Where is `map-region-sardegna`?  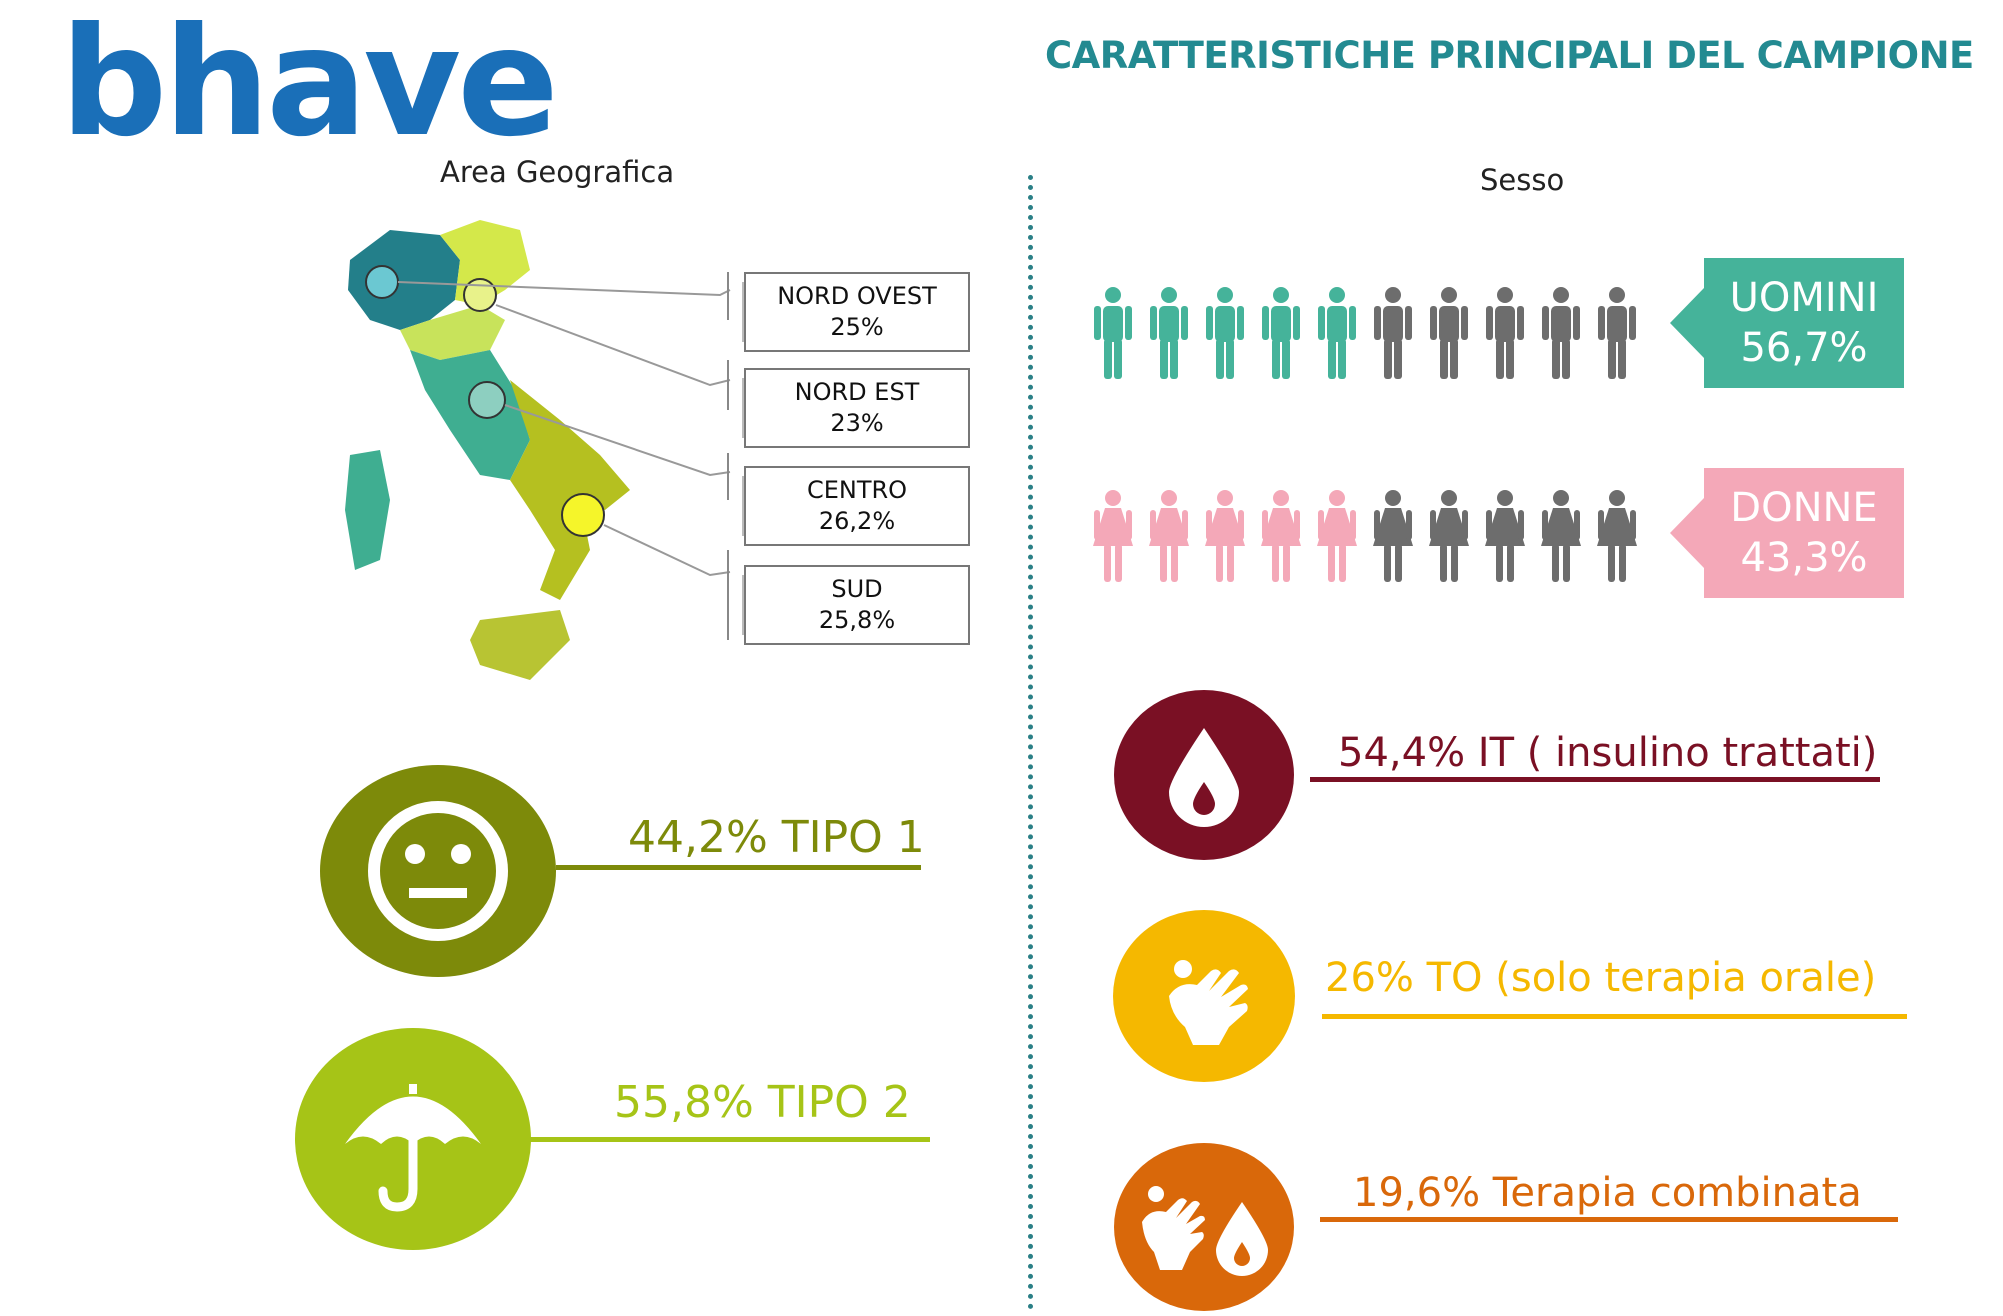 map-region-sardegna is located at coordinates (367, 510).